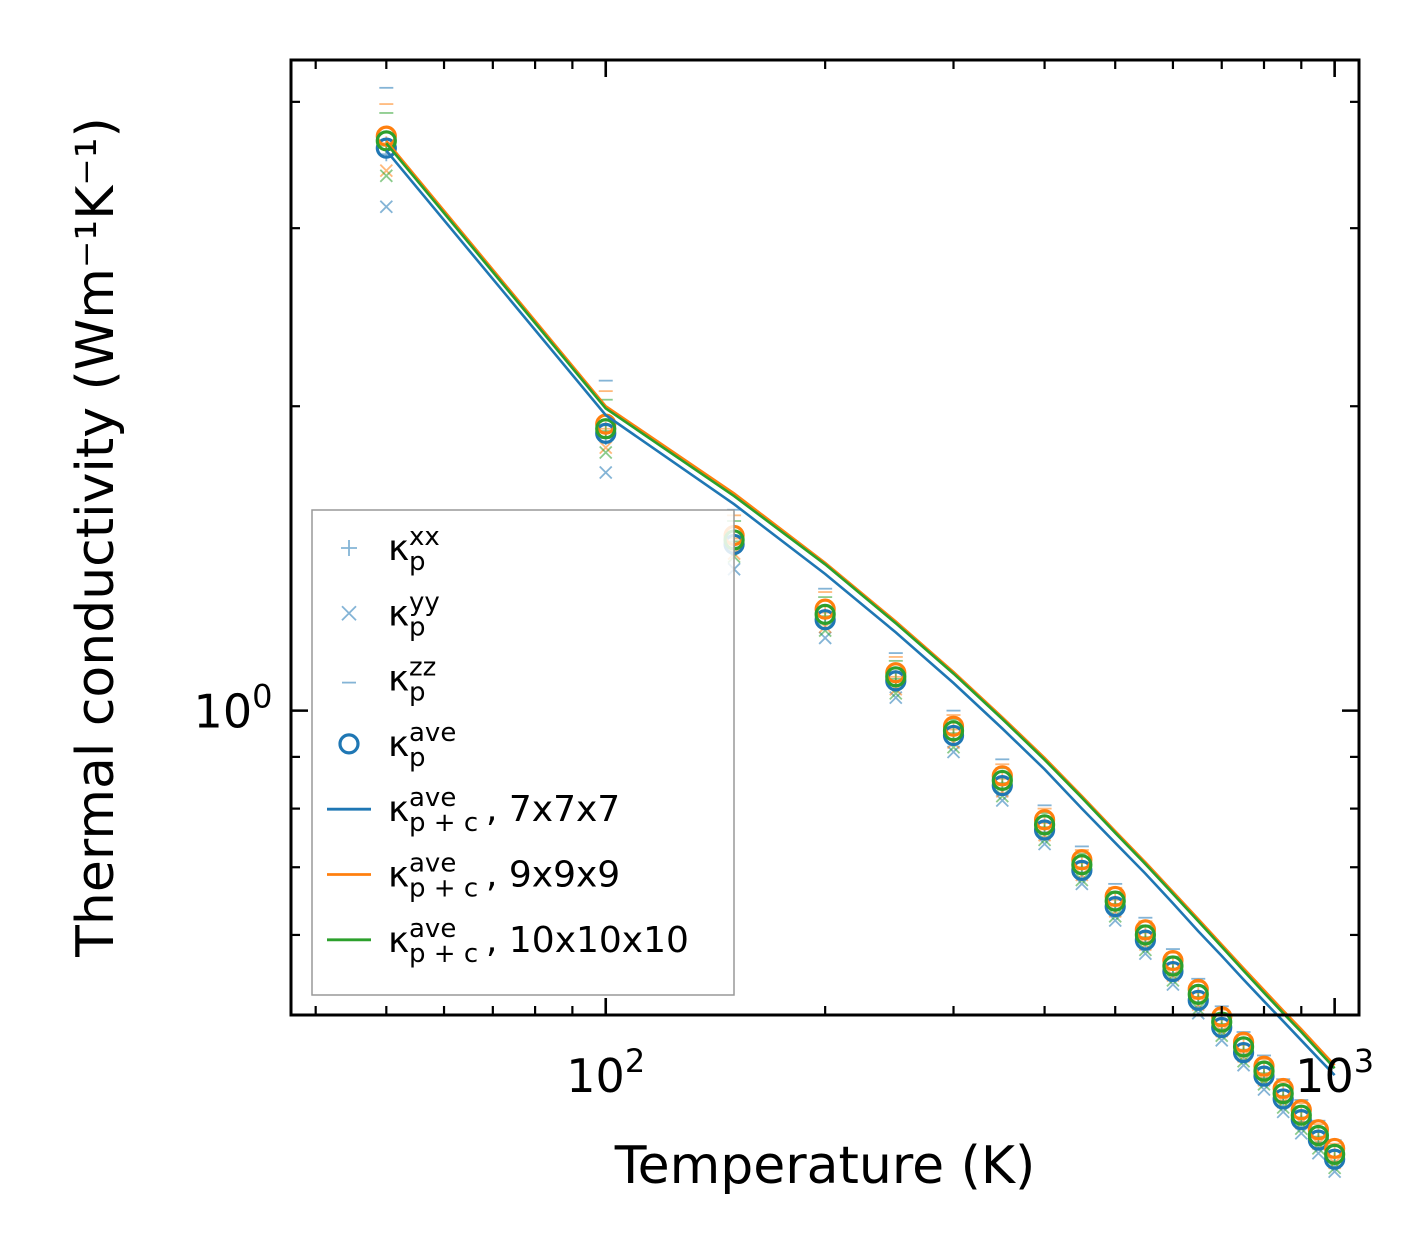 The image size is (1421, 1254). Describe the element at coordinates (504, 810) in the screenshot. I see `legend-label: κave p + c, 7x7x7` at that location.